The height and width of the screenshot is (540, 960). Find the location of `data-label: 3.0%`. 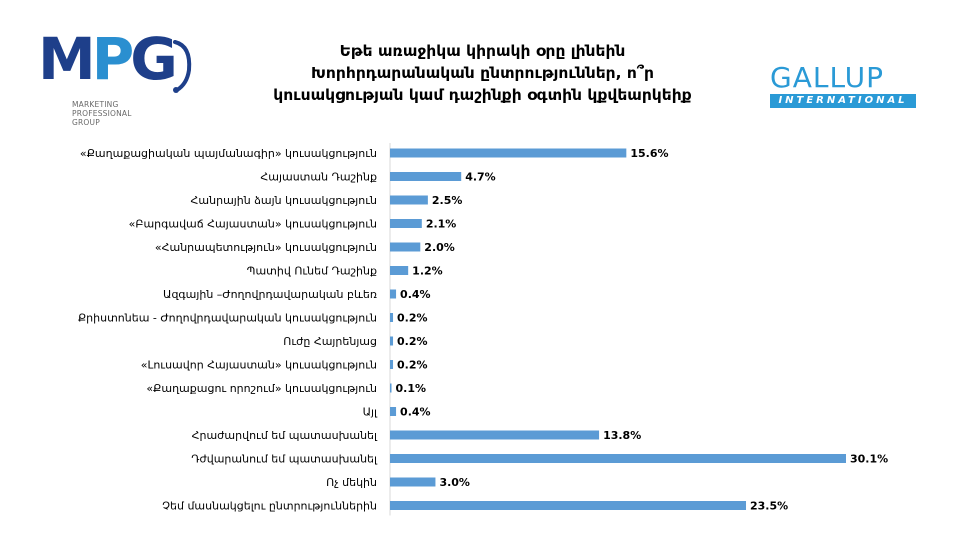

data-label: 3.0% is located at coordinates (454, 482).